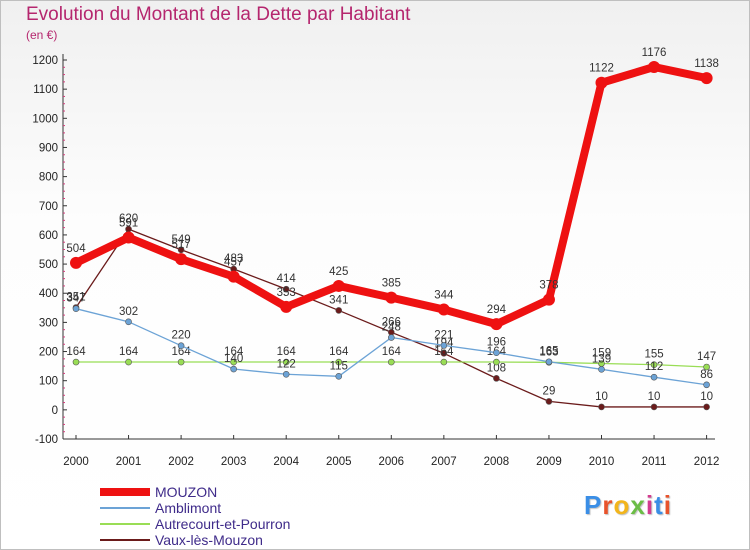  Describe the element at coordinates (608, 505) in the screenshot. I see `logo-letter: r` at that location.